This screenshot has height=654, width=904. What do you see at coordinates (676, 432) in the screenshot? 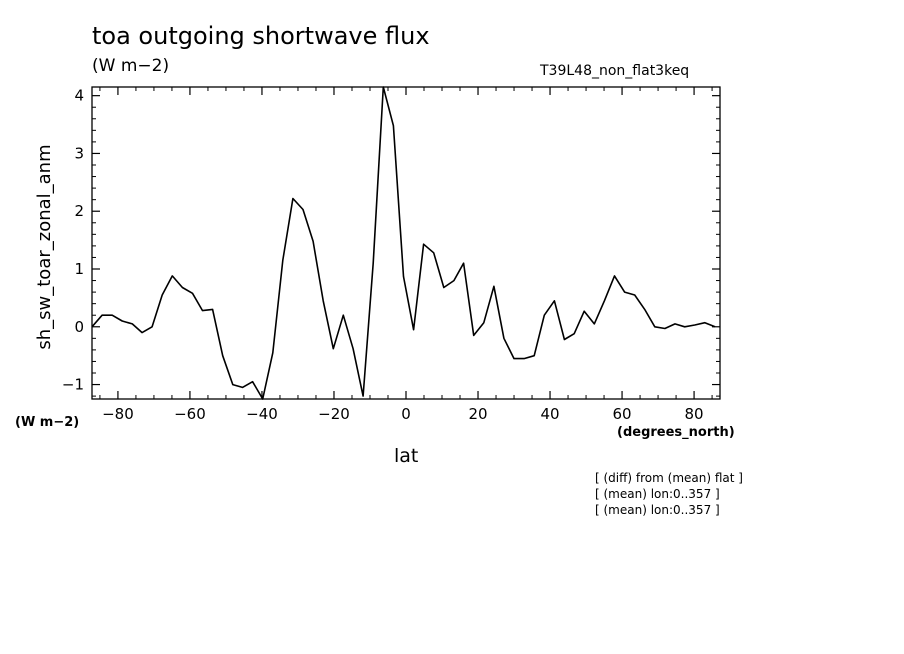
I see `x-axis-units: (degrees_north)` at bounding box center [676, 432].